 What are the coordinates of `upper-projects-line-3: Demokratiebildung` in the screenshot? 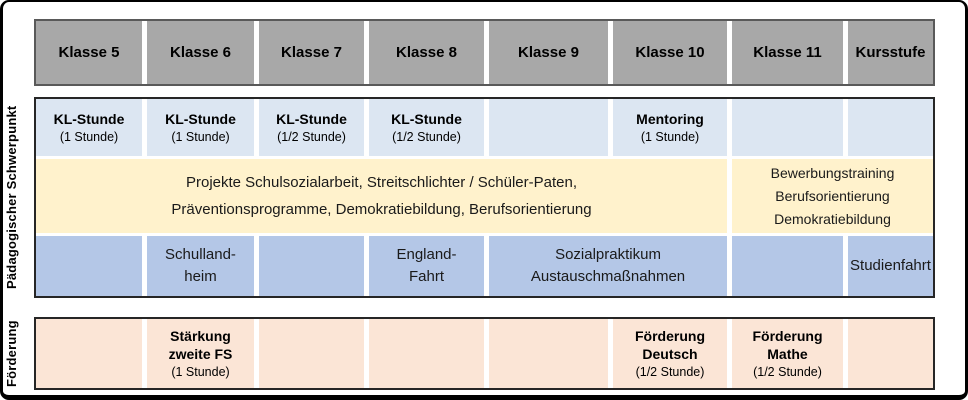 It's located at (832, 218).